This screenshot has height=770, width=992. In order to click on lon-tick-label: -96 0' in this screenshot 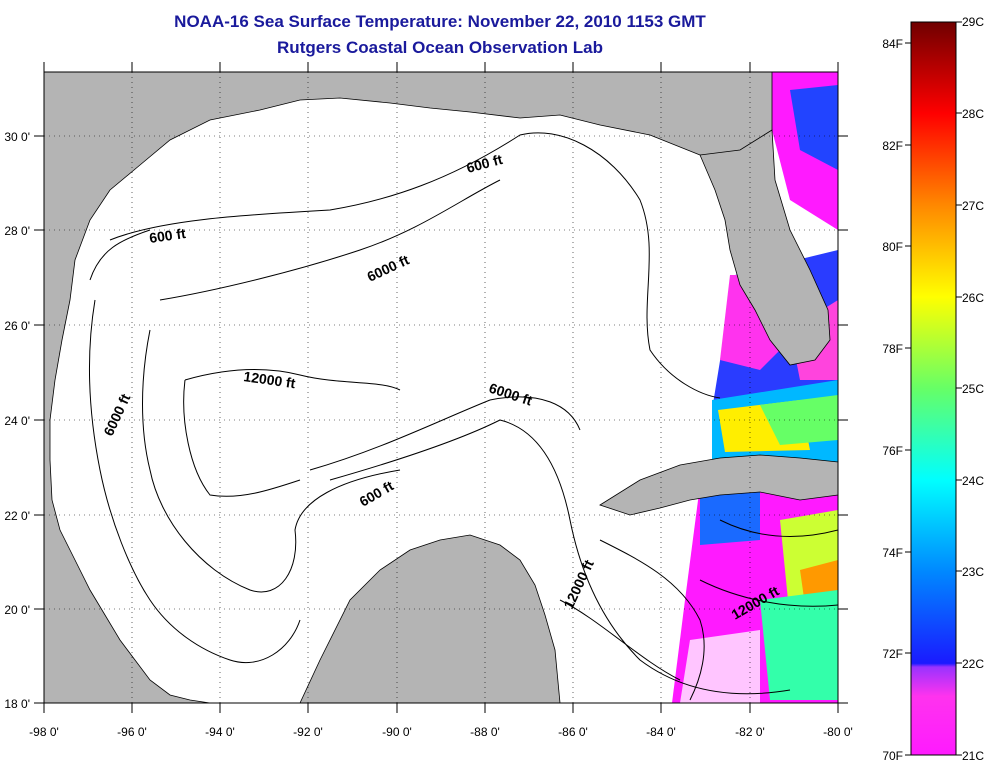, I will do `click(132, 732)`.